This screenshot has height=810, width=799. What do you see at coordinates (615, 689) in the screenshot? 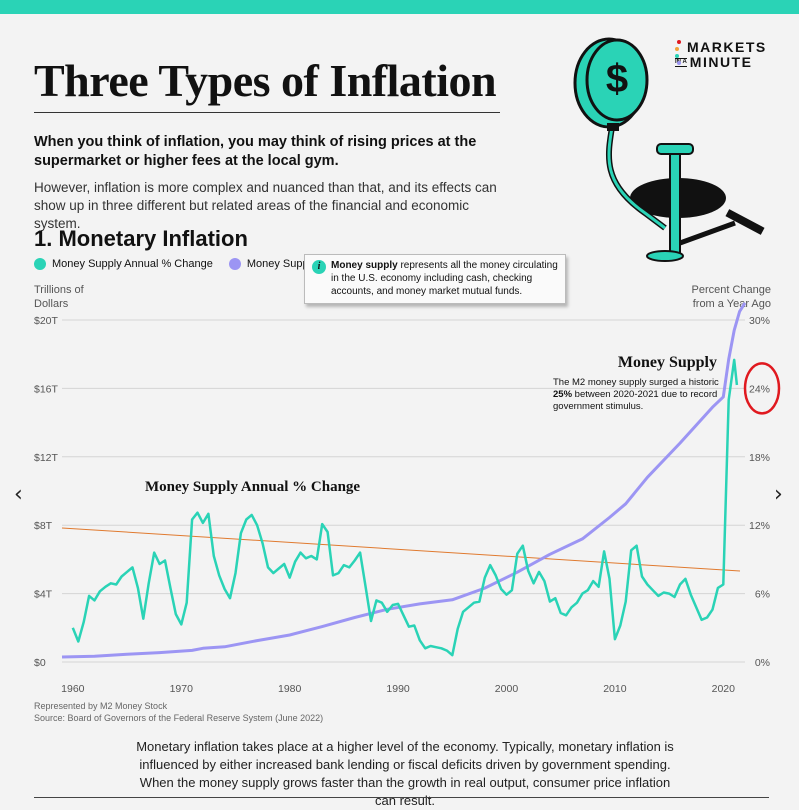
I see `x-tick-label: 2010` at bounding box center [615, 689].